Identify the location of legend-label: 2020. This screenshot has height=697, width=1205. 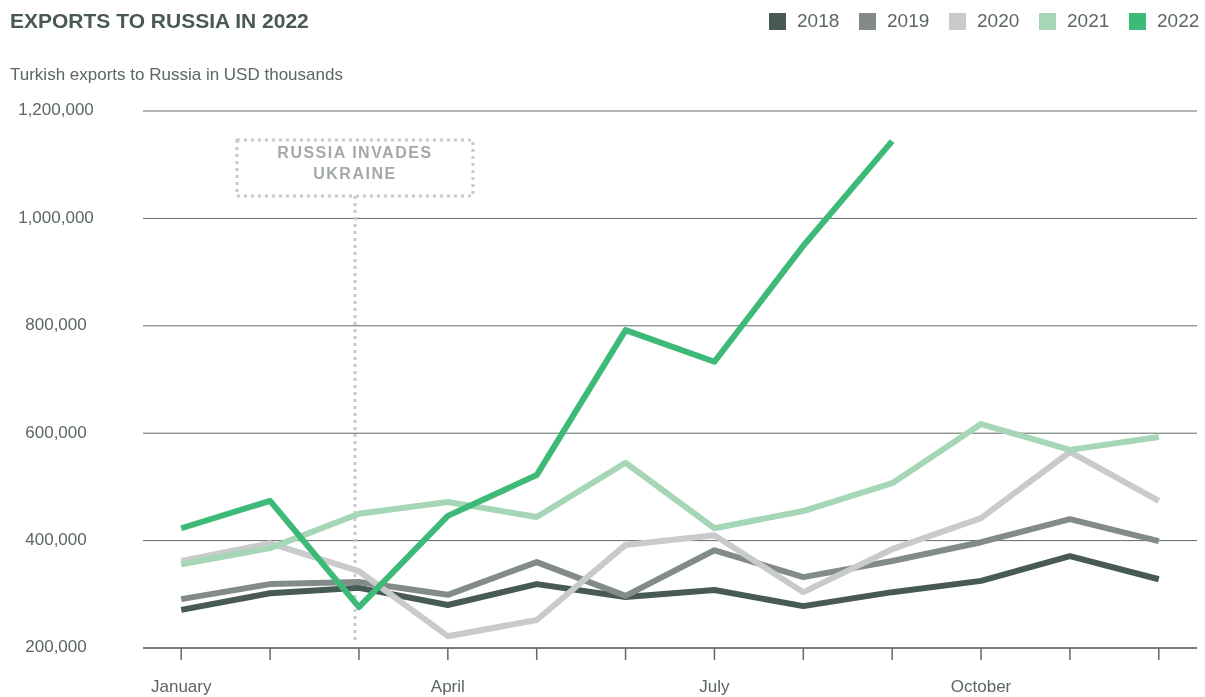
(998, 21).